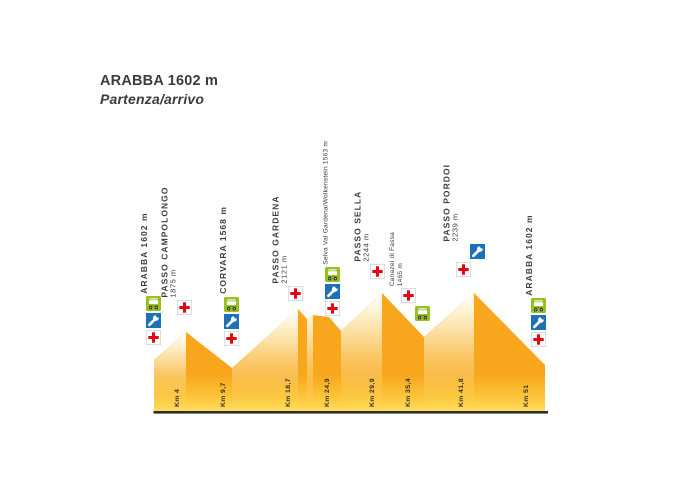 The height and width of the screenshot is (495, 700). What do you see at coordinates (144, 253) in the screenshot?
I see `station-label-arabba-start: ARABBA 1602 m` at bounding box center [144, 253].